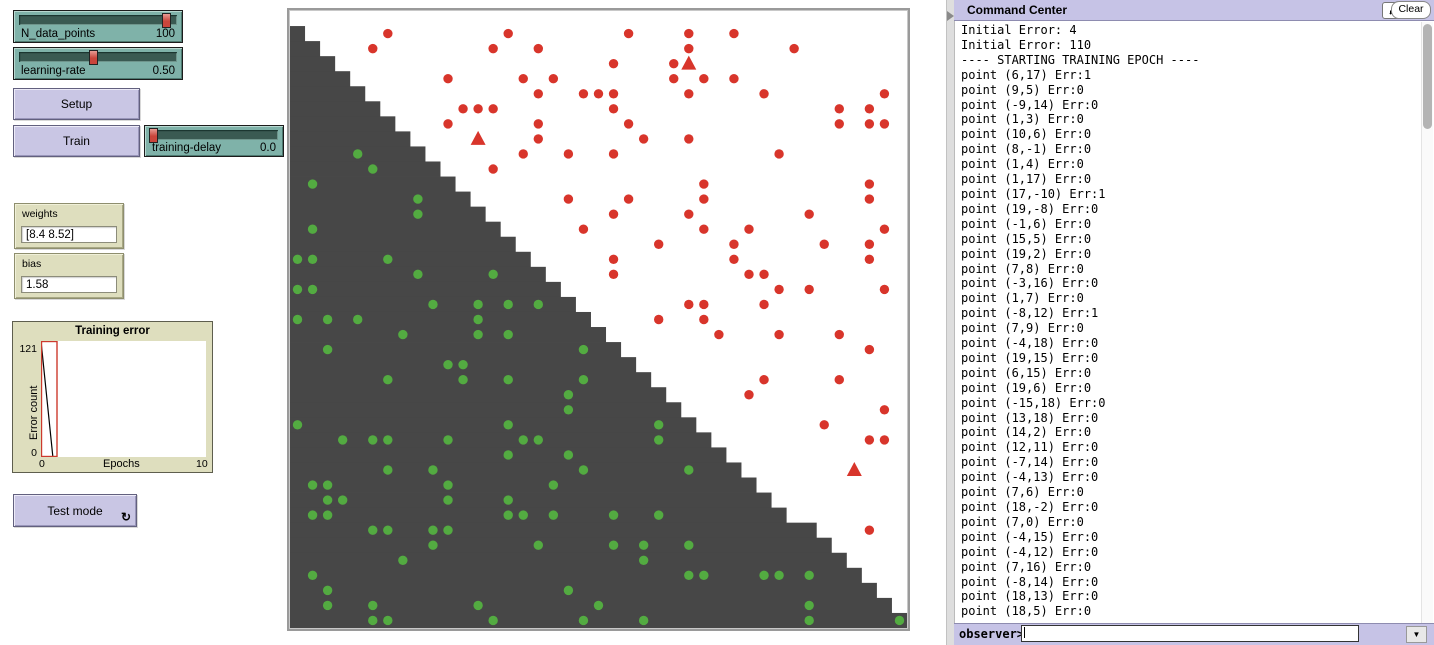 The image size is (1434, 645). Describe the element at coordinates (1416, 634) in the screenshot. I see `history-dropdown-button: ▼` at that location.